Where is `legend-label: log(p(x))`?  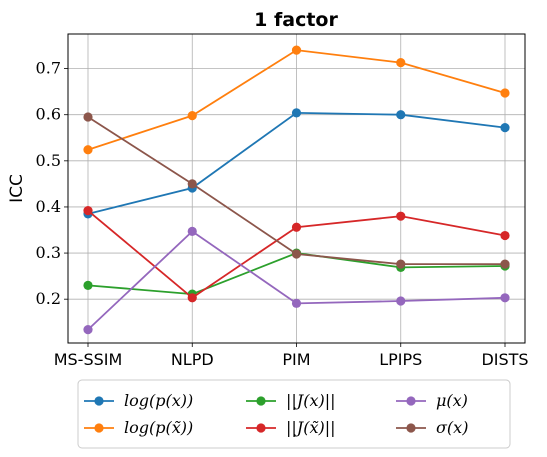
legend-label: log(p(x)) is located at coordinates (158, 400).